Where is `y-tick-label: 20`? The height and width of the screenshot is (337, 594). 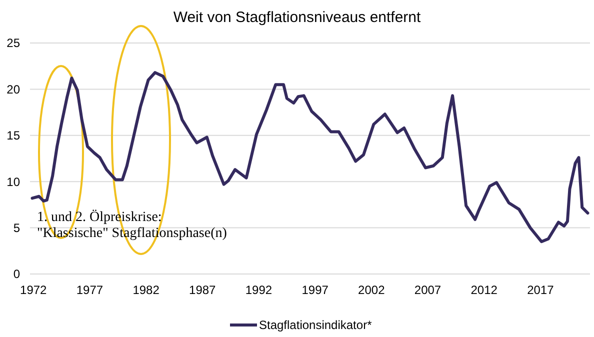 y-tick-label: 20 is located at coordinates (13, 89).